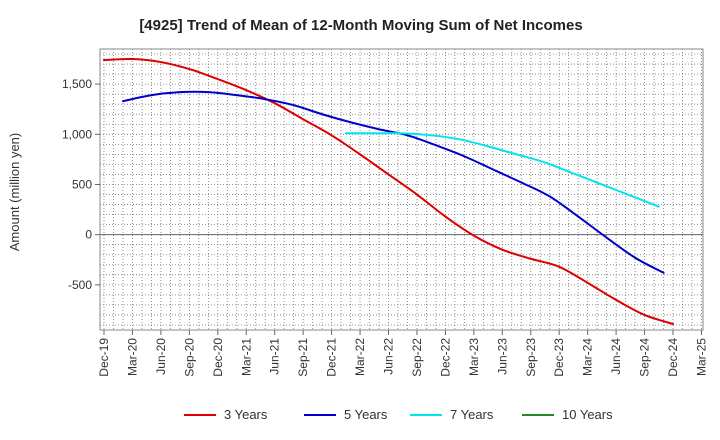 The image size is (720, 440). What do you see at coordinates (218, 357) in the screenshot?
I see `x-tick-label: Dec-20` at bounding box center [218, 357].